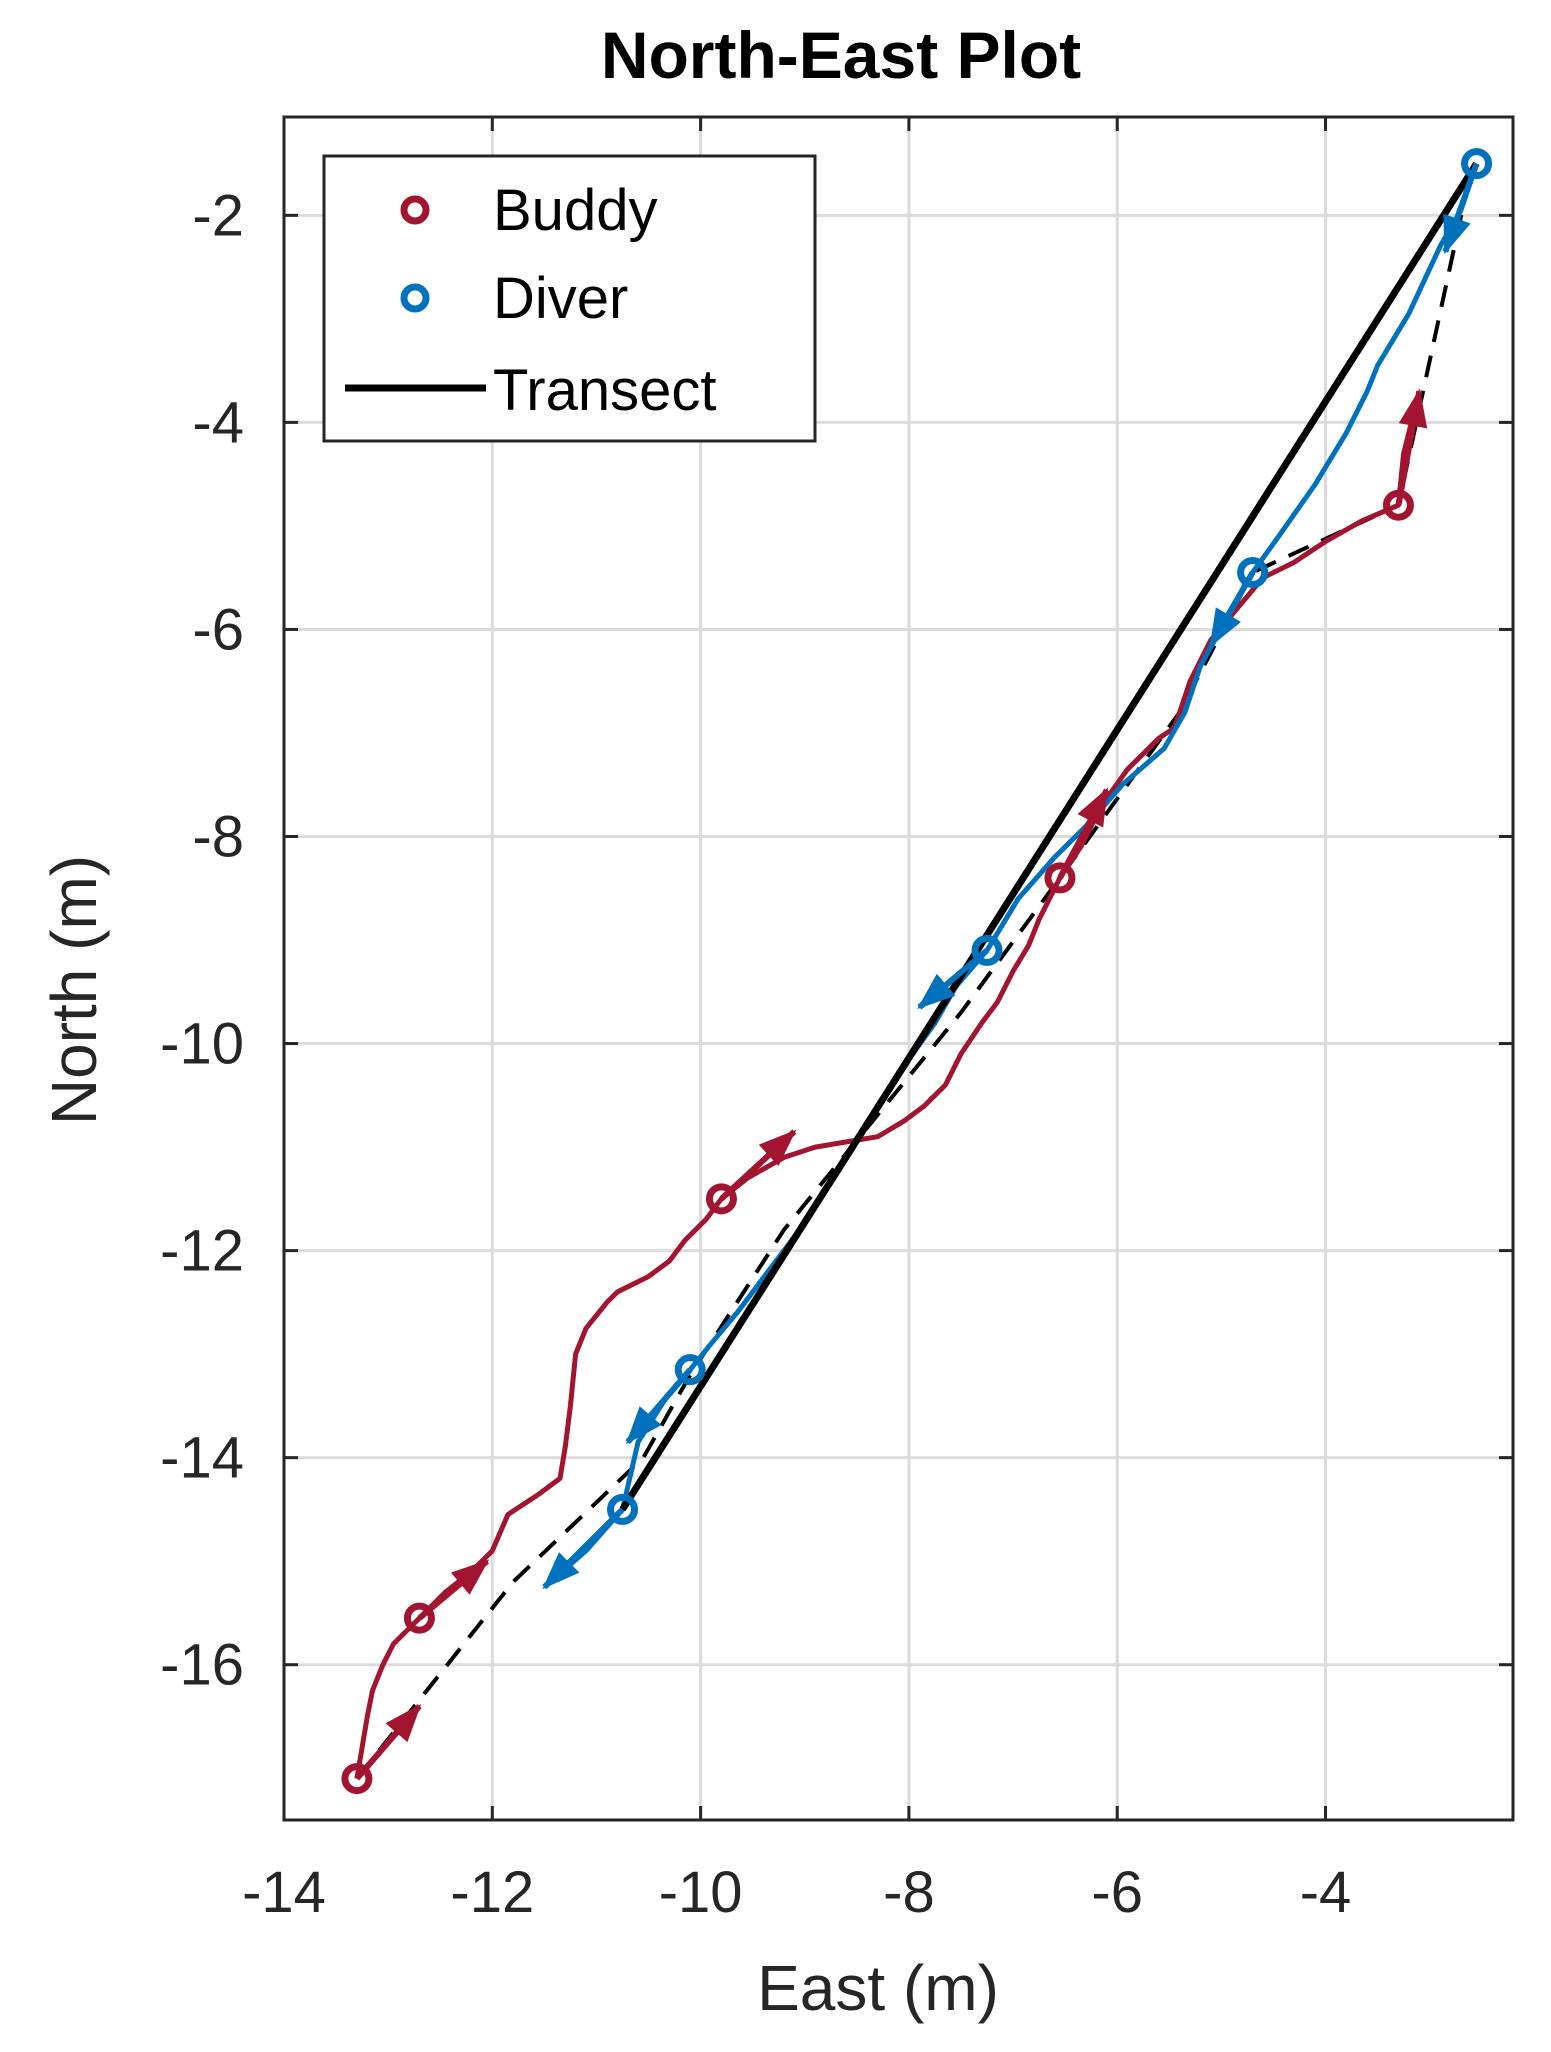 The image size is (1551, 2052). Describe the element at coordinates (415, 210) in the screenshot. I see `legend-buddy-marker` at that location.